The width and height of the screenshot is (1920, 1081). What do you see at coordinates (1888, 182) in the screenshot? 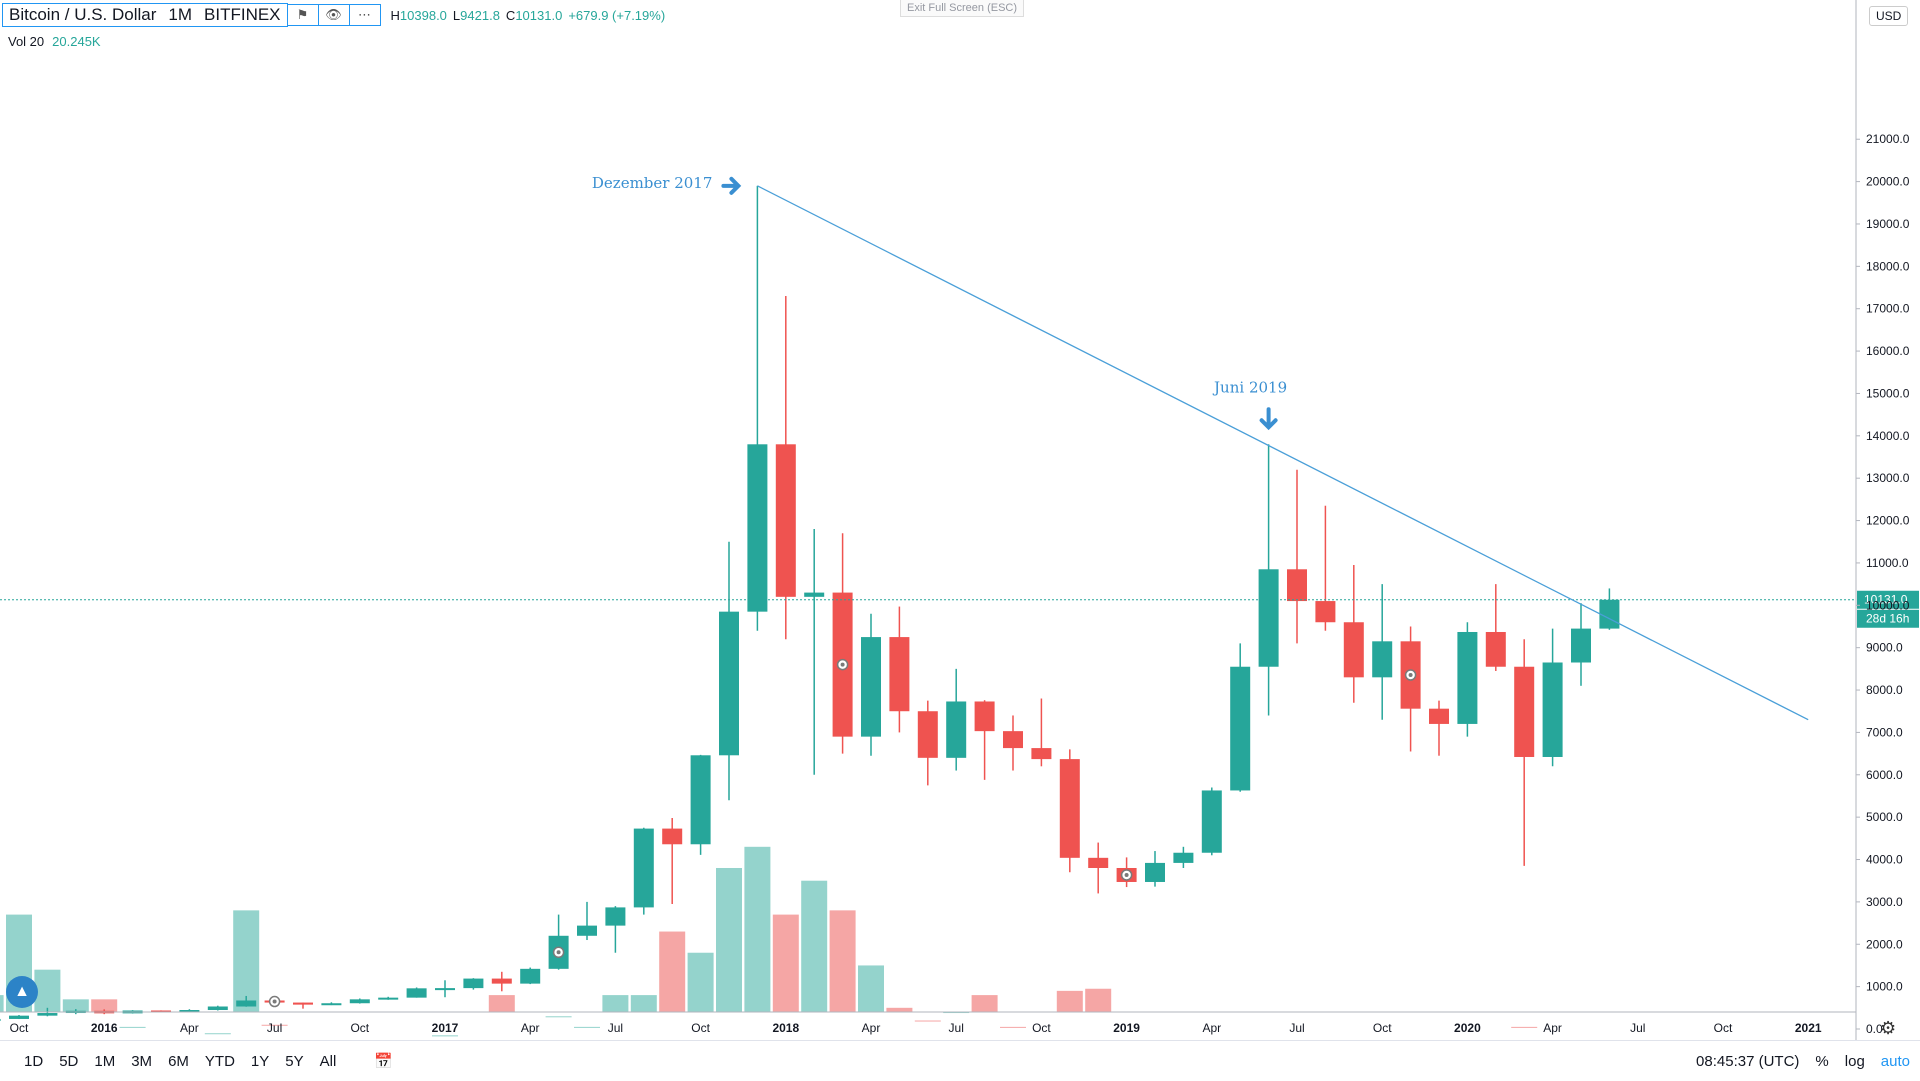
I see `price-tick-label: 20000.0` at bounding box center [1888, 182].